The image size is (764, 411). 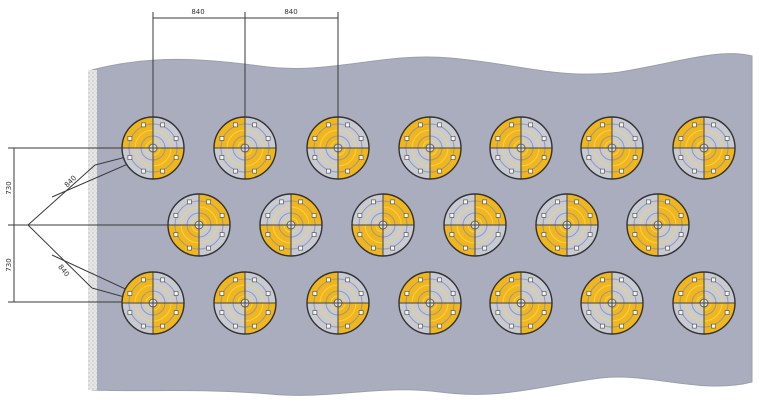 I want to click on dim-label-top-right: 840, so click(x=290, y=12).